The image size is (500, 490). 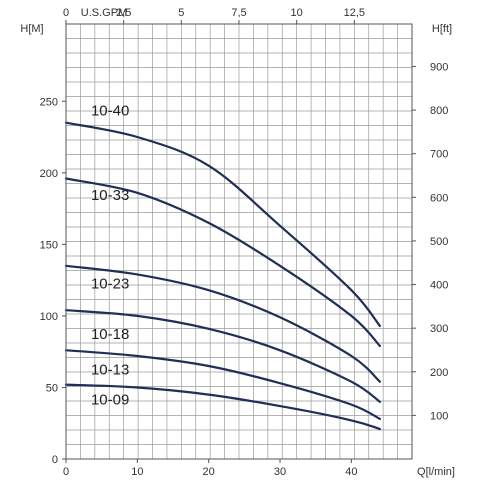 What do you see at coordinates (439, 416) in the screenshot?
I see `y-right-tick-label: 100` at bounding box center [439, 416].